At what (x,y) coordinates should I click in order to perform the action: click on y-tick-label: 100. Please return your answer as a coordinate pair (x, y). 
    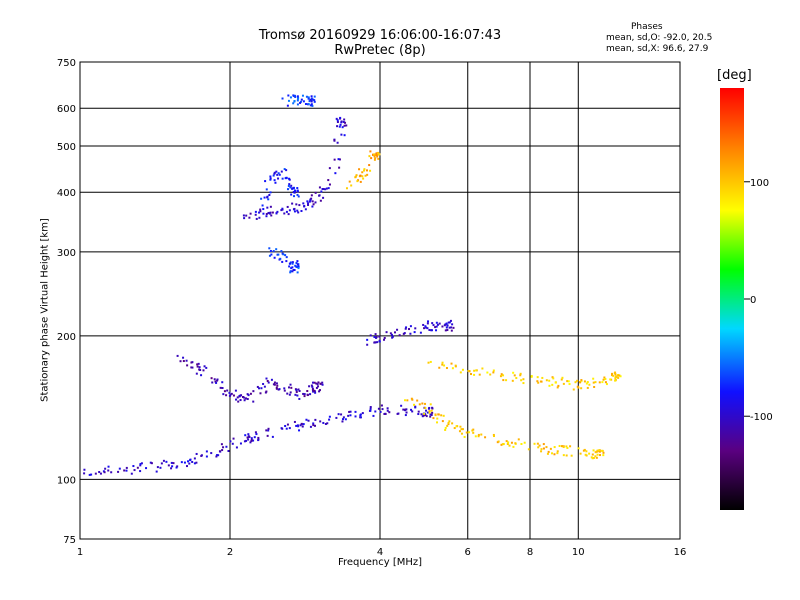
    Looking at the image, I should click on (66, 480).